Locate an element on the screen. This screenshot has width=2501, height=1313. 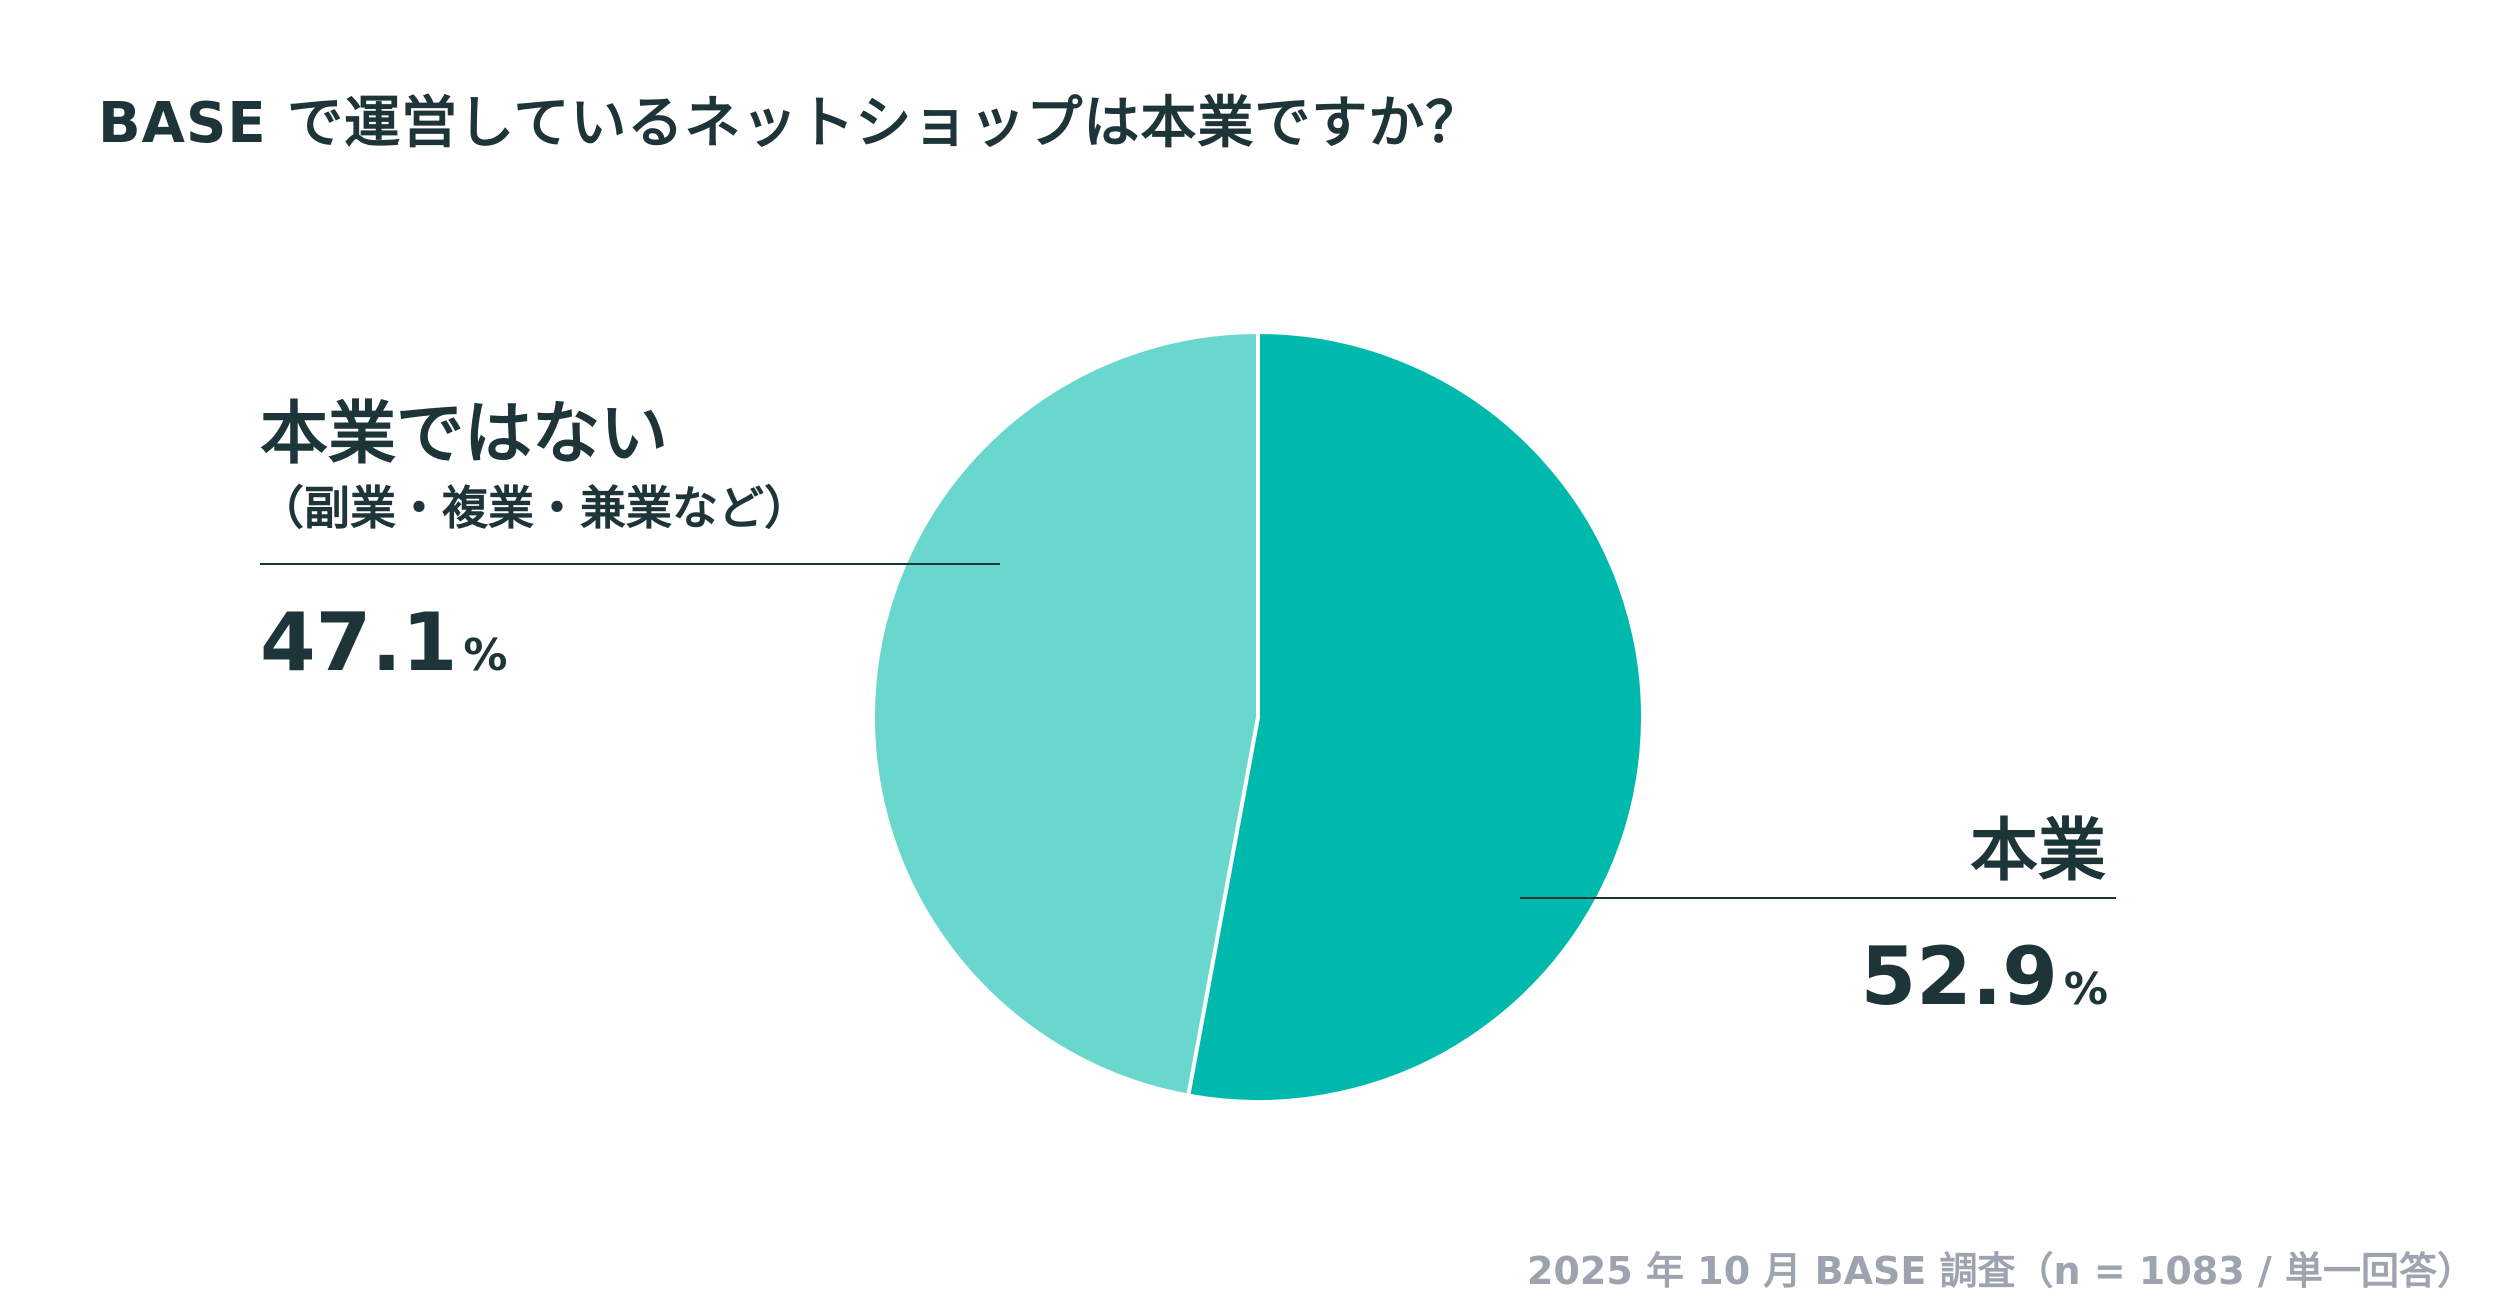
data-label-main: 52.9% is located at coordinates (1984, 976).